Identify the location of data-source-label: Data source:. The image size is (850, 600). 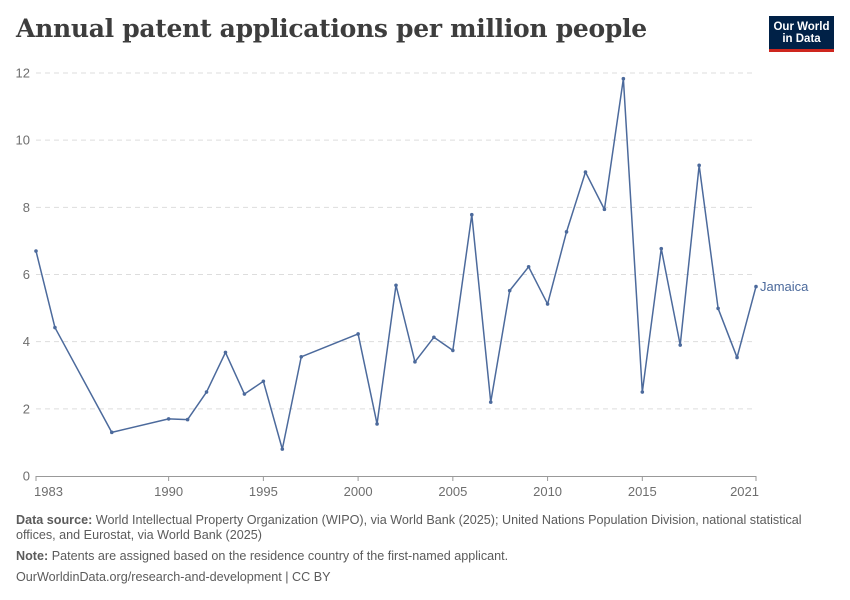
(54, 520).